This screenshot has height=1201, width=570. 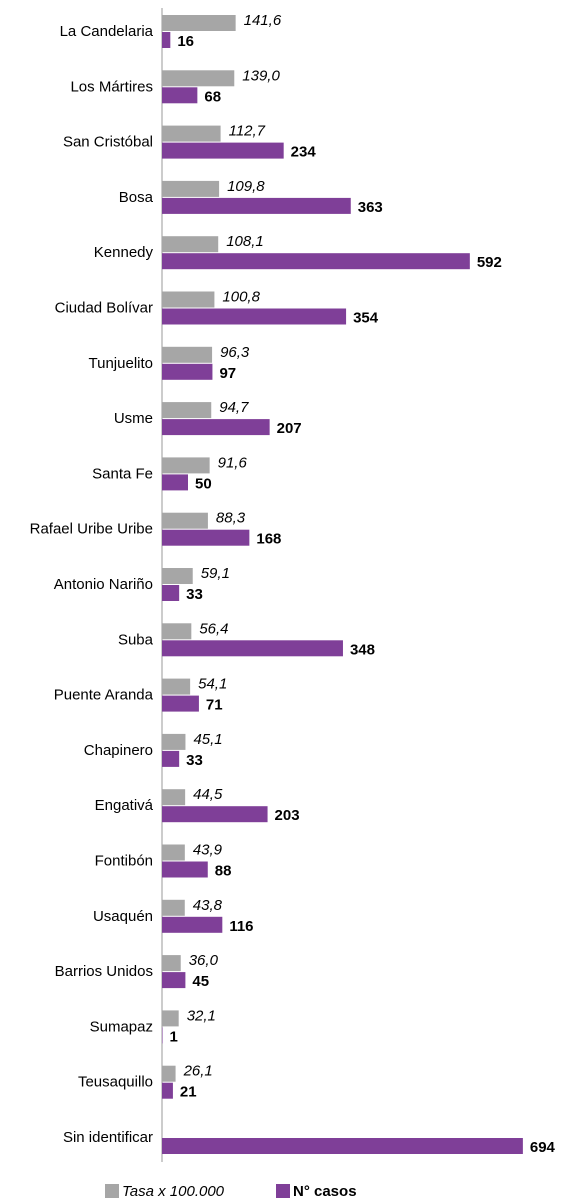 What do you see at coordinates (201, 1015) in the screenshot?
I see `value-label: 32,1` at bounding box center [201, 1015].